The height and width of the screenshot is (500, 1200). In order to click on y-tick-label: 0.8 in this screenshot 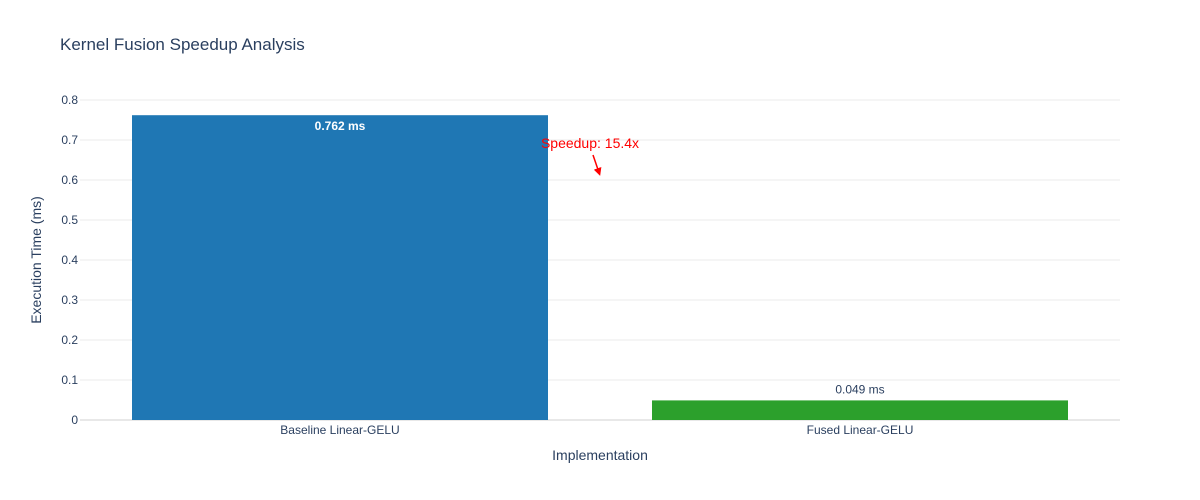, I will do `click(69, 100)`.